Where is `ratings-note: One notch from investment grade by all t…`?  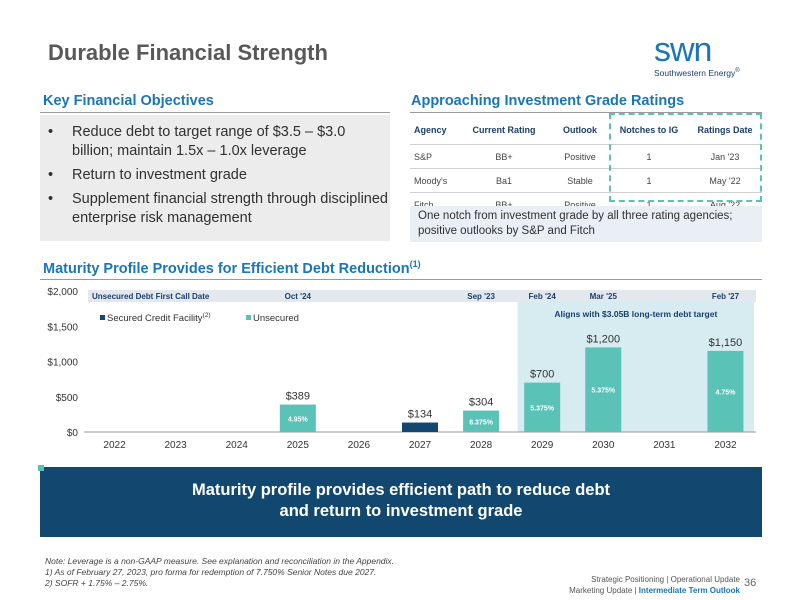 ratings-note: One notch from investment grade by all t… is located at coordinates (586, 224).